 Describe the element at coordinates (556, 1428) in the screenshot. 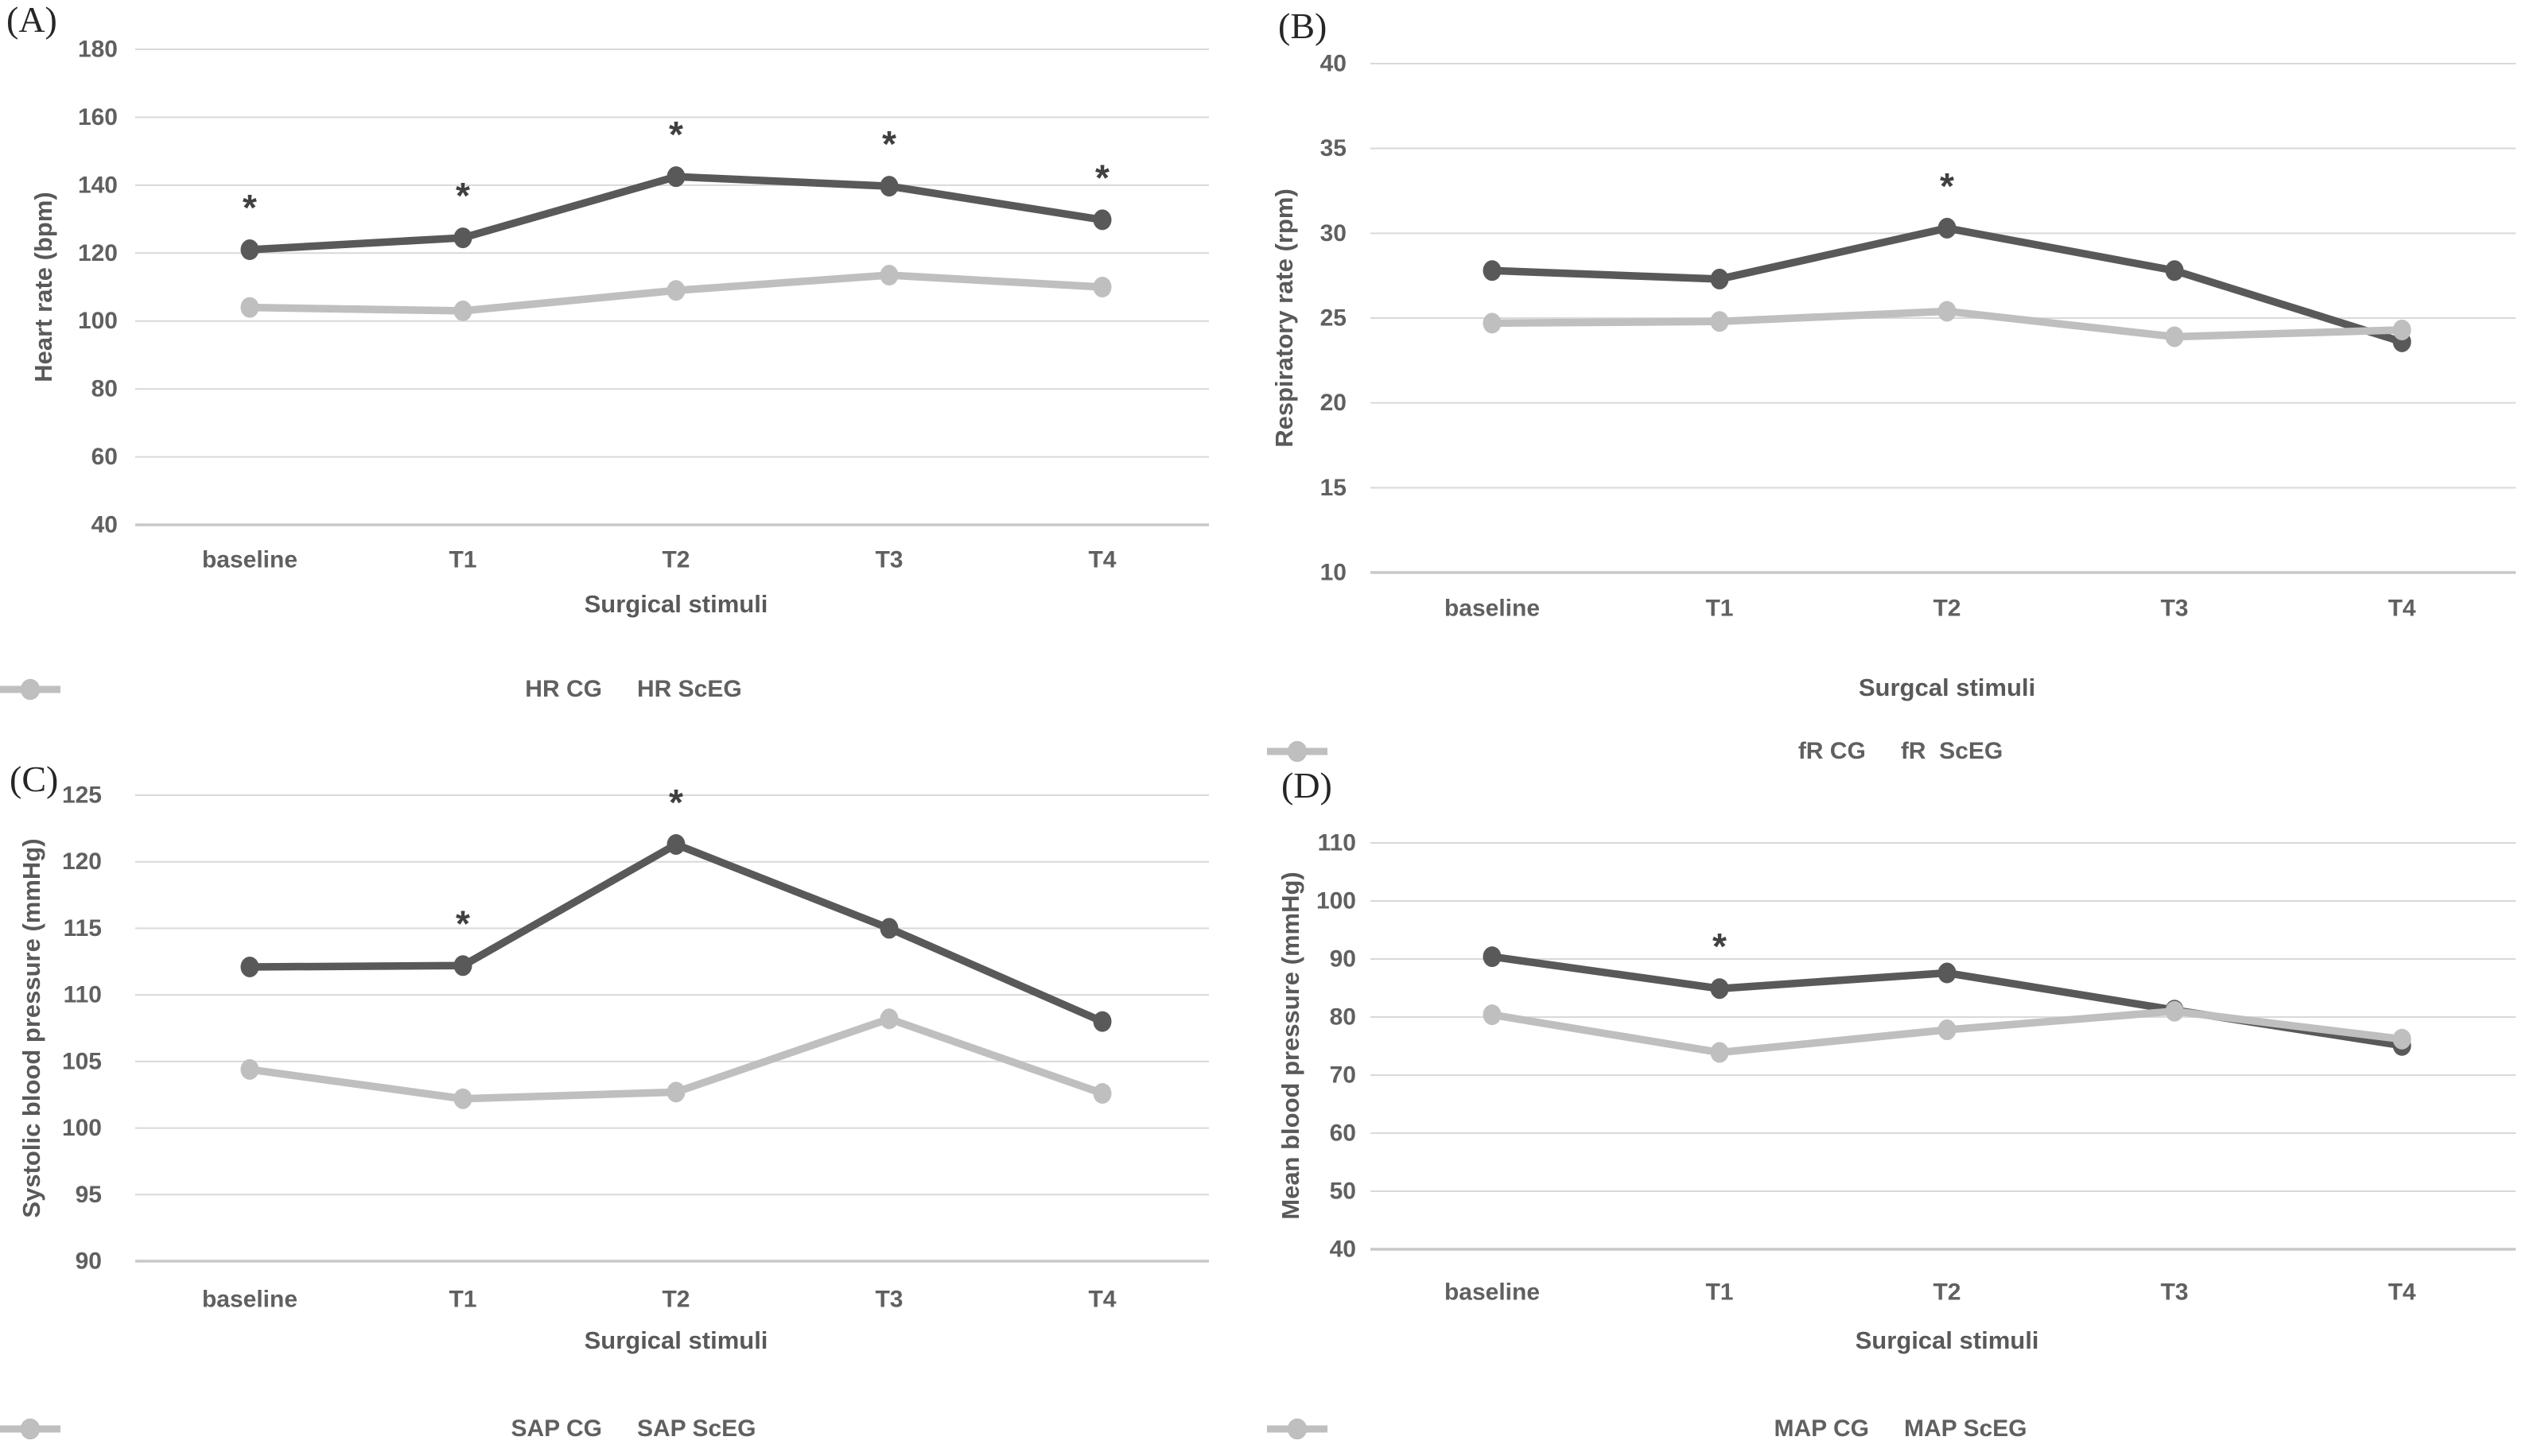

I see `legend-label-sap-cg: SAP CG` at that location.